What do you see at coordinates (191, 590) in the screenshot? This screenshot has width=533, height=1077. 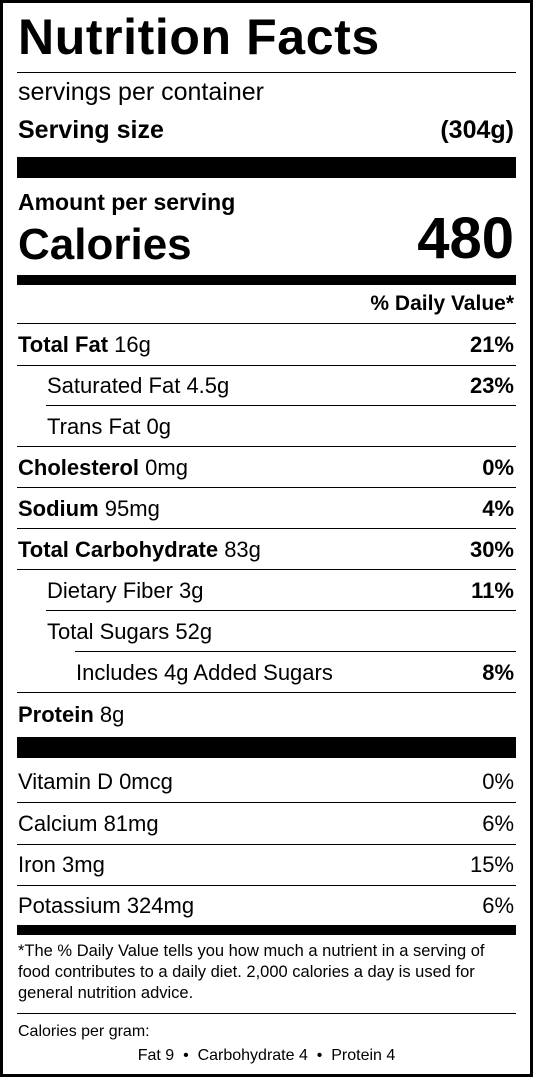 I see `nutrient-amount: 3g` at bounding box center [191, 590].